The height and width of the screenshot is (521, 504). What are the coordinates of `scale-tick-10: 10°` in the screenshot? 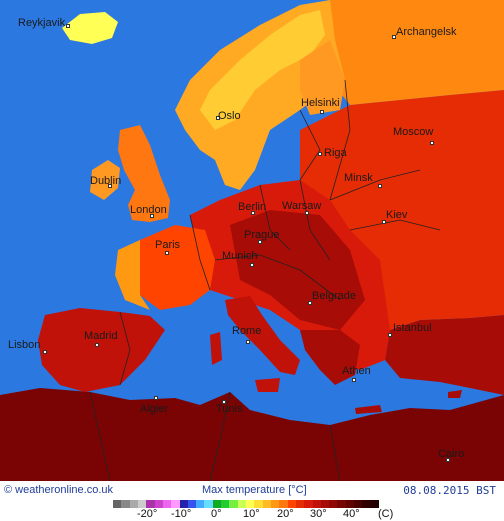 It's located at (251, 514).